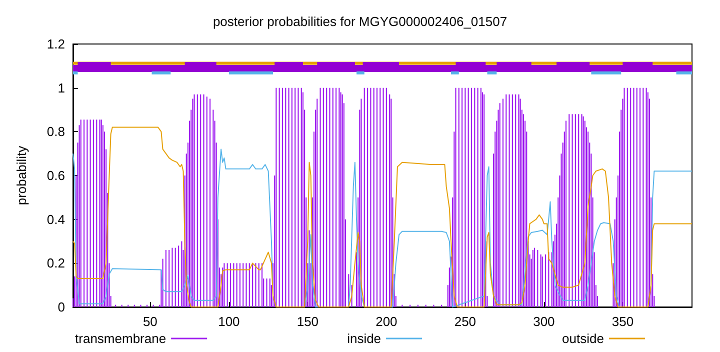  Describe the element at coordinates (360, 21) in the screenshot. I see `chart-title: posterior probabilities for MGYG000002406_01507` at that location.